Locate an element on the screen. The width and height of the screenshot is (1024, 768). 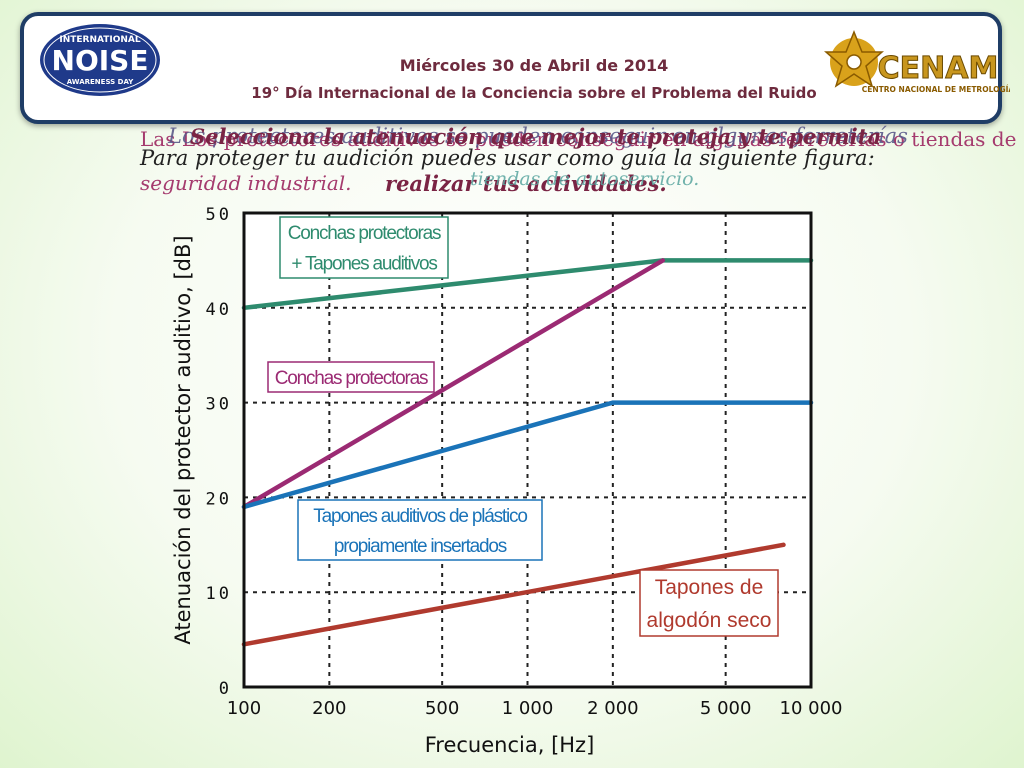
series-label-1: Conchas protectoras + Tapones auditivos is located at coordinates (364, 247).